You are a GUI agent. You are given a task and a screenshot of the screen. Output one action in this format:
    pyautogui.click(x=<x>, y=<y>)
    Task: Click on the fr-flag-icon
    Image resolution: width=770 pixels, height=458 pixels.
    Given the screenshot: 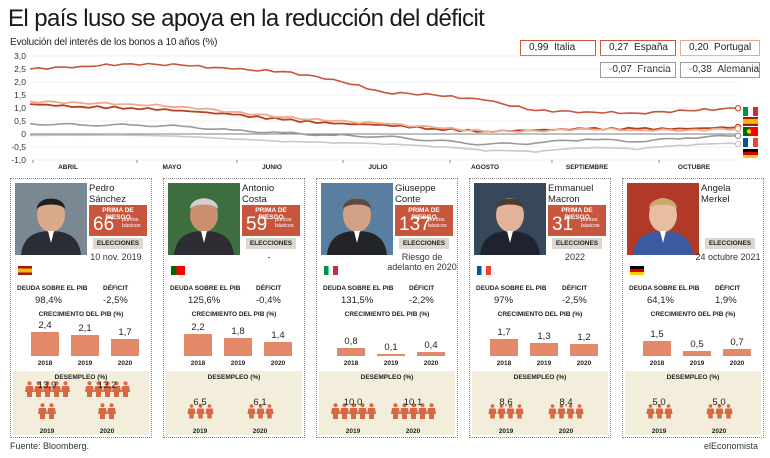 What is the action you would take?
    pyautogui.click(x=484, y=270)
    